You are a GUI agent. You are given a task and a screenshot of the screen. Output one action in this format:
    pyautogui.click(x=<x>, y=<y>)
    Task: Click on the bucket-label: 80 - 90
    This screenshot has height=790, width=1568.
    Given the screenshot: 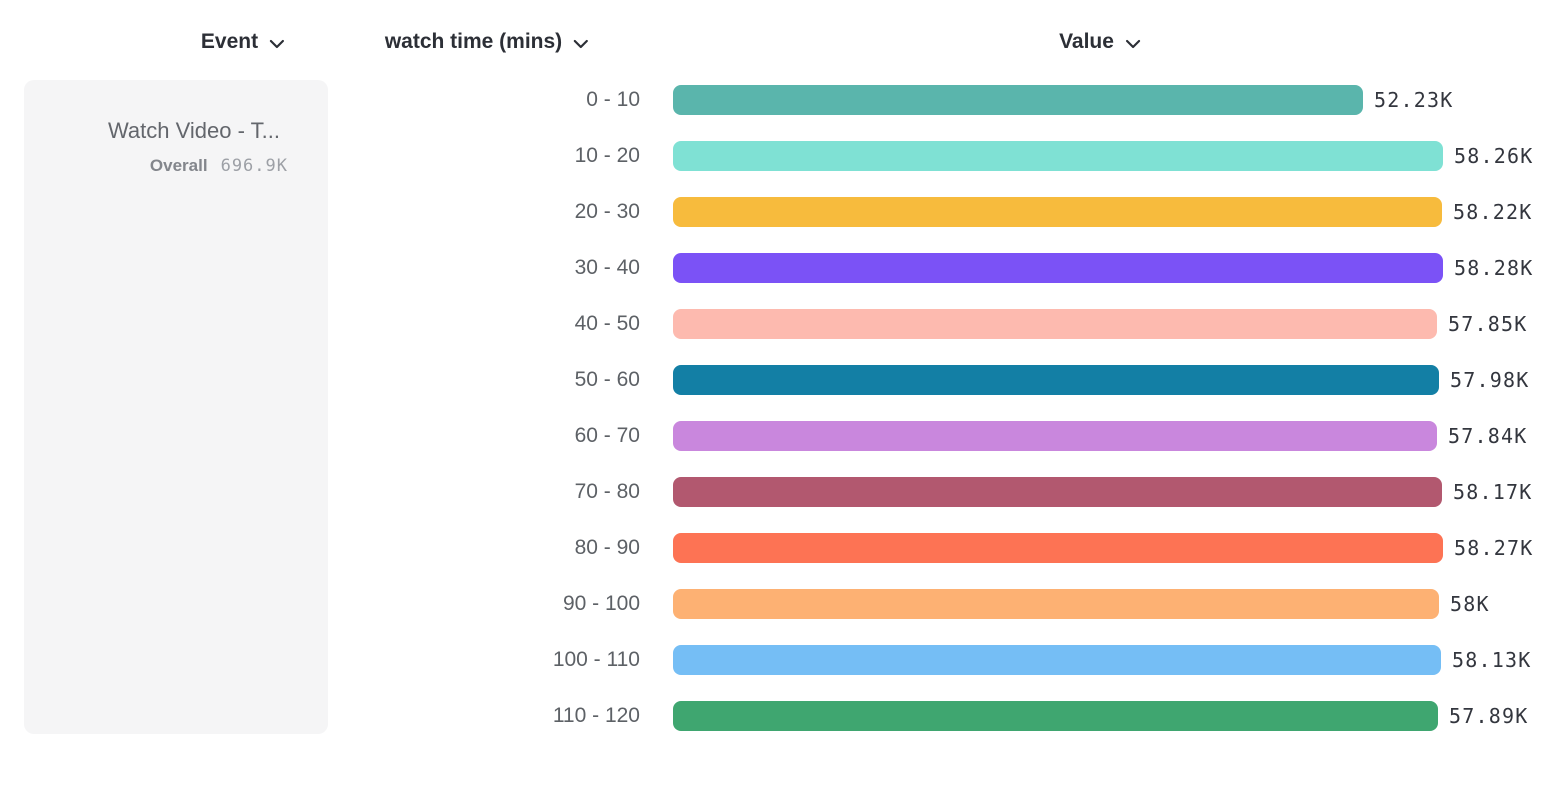 What is the action you would take?
    pyautogui.click(x=607, y=547)
    